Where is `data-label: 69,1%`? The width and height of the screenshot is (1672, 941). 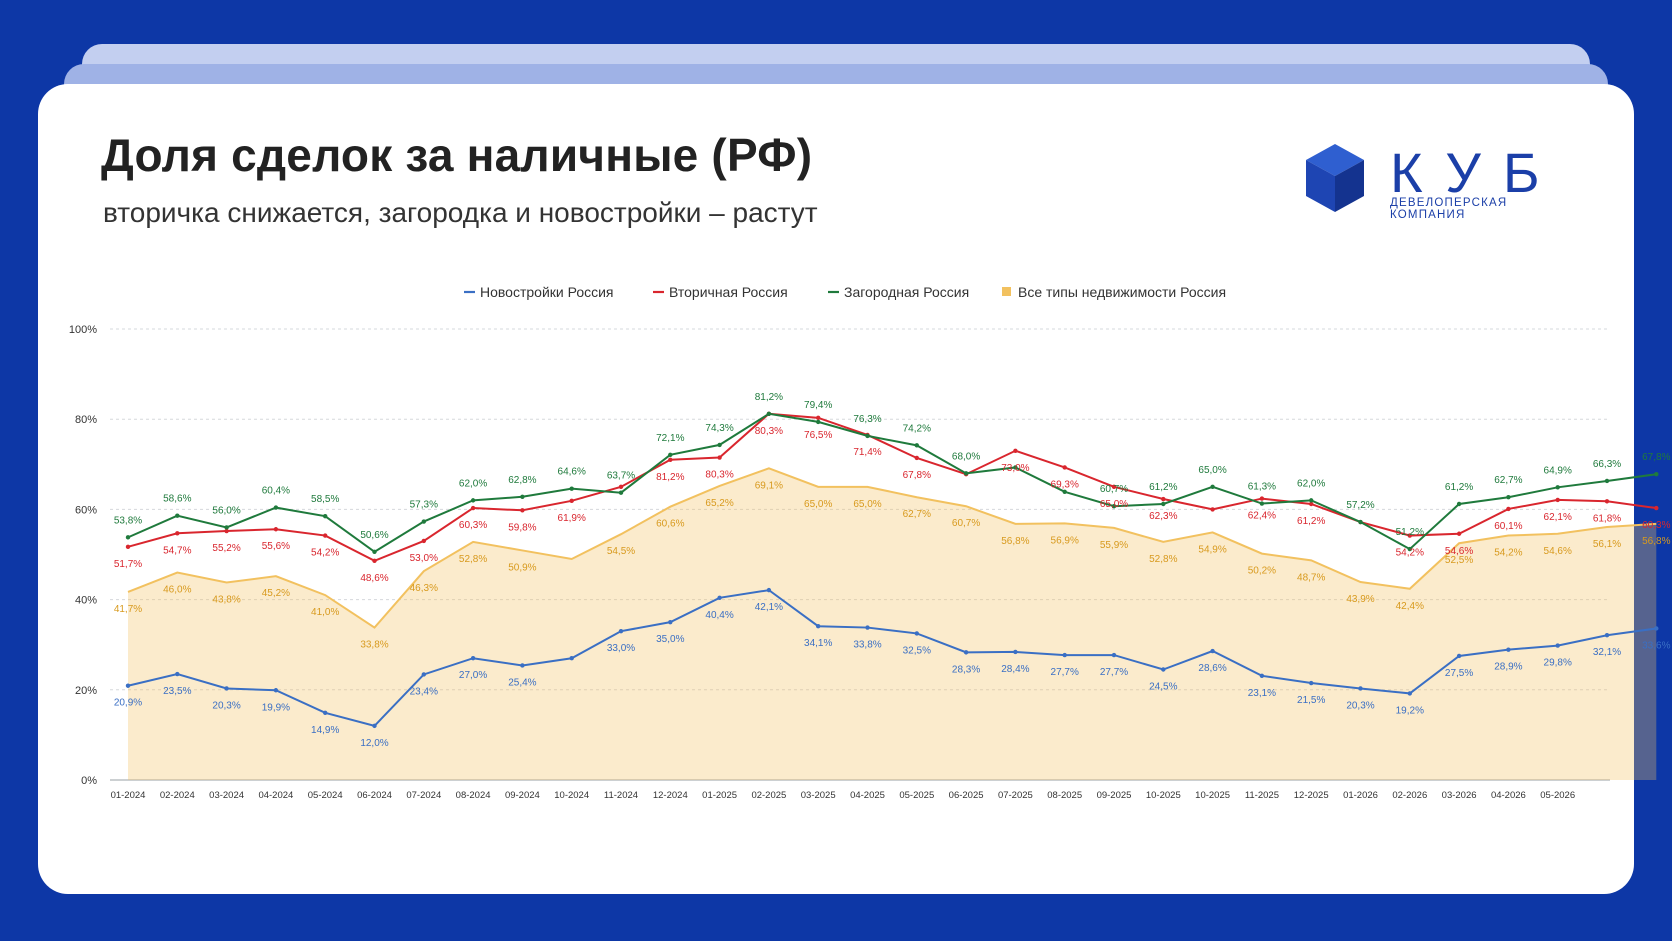 data-label: 69,1% is located at coordinates (769, 485).